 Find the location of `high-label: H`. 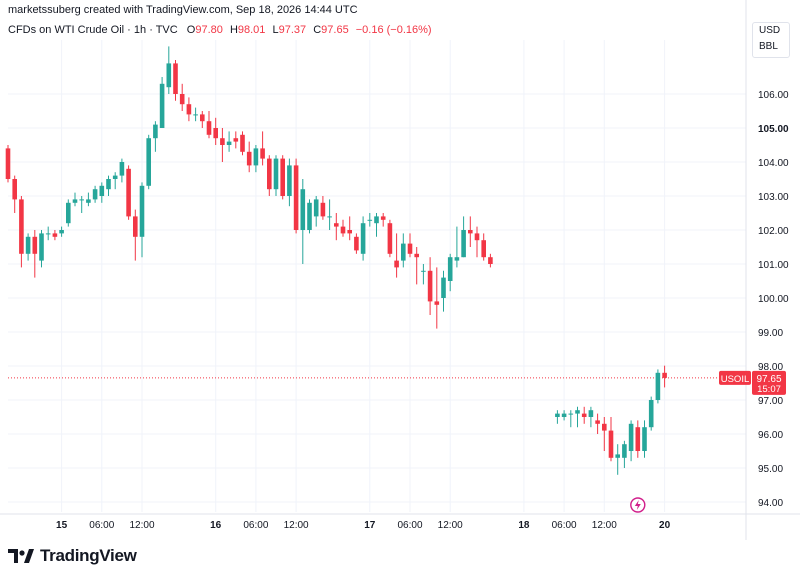

high-label: H is located at coordinates (233, 30).